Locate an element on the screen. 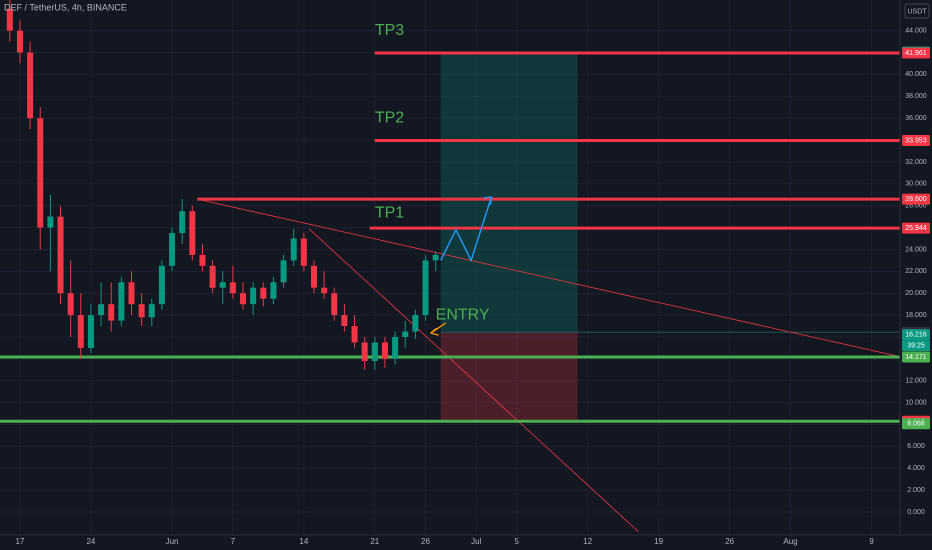  x-tick-label: 5 is located at coordinates (517, 541).